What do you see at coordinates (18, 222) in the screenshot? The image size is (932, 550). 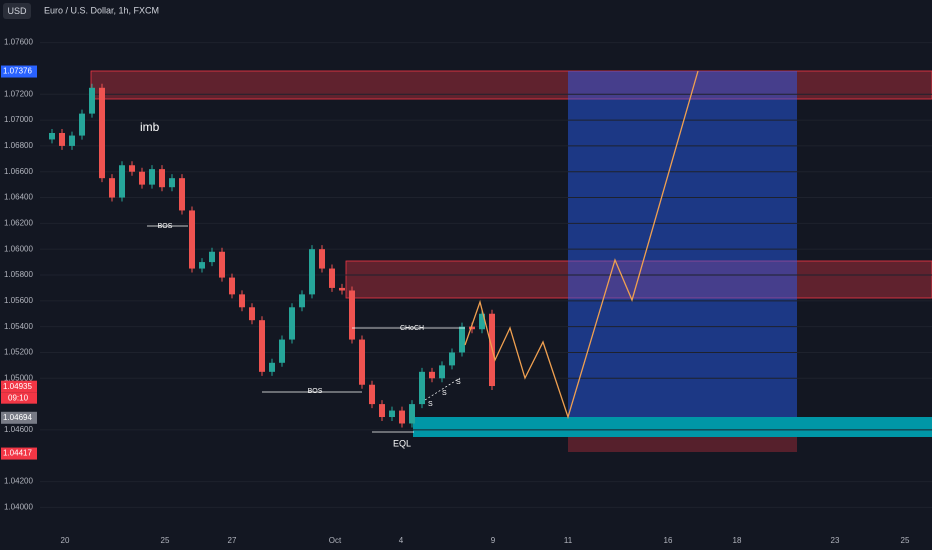 I see `y-tick-label: 1.06200` at bounding box center [18, 222].